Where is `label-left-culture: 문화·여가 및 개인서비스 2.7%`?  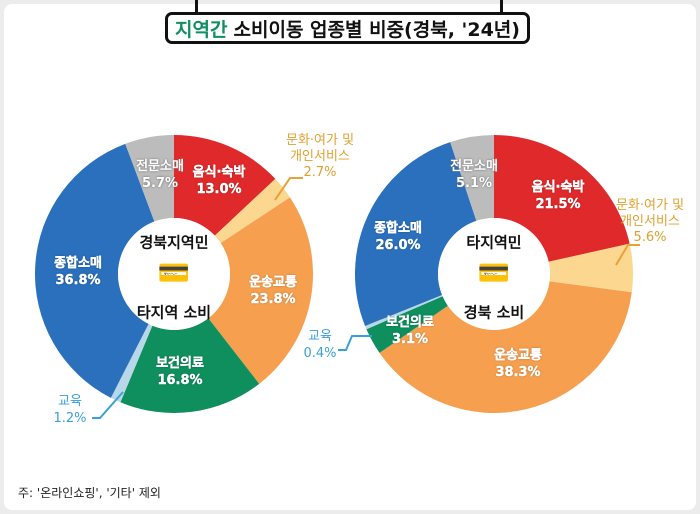 label-left-culture: 문화·여가 및 개인서비스 2.7% is located at coordinates (320, 156).